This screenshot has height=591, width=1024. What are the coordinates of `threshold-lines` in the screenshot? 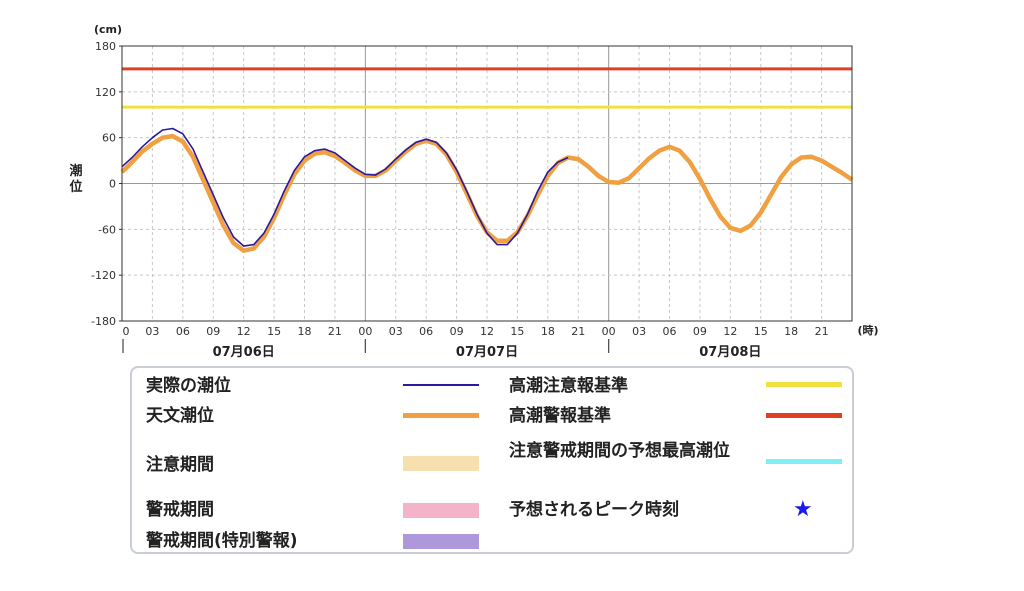 It's located at (487, 88).